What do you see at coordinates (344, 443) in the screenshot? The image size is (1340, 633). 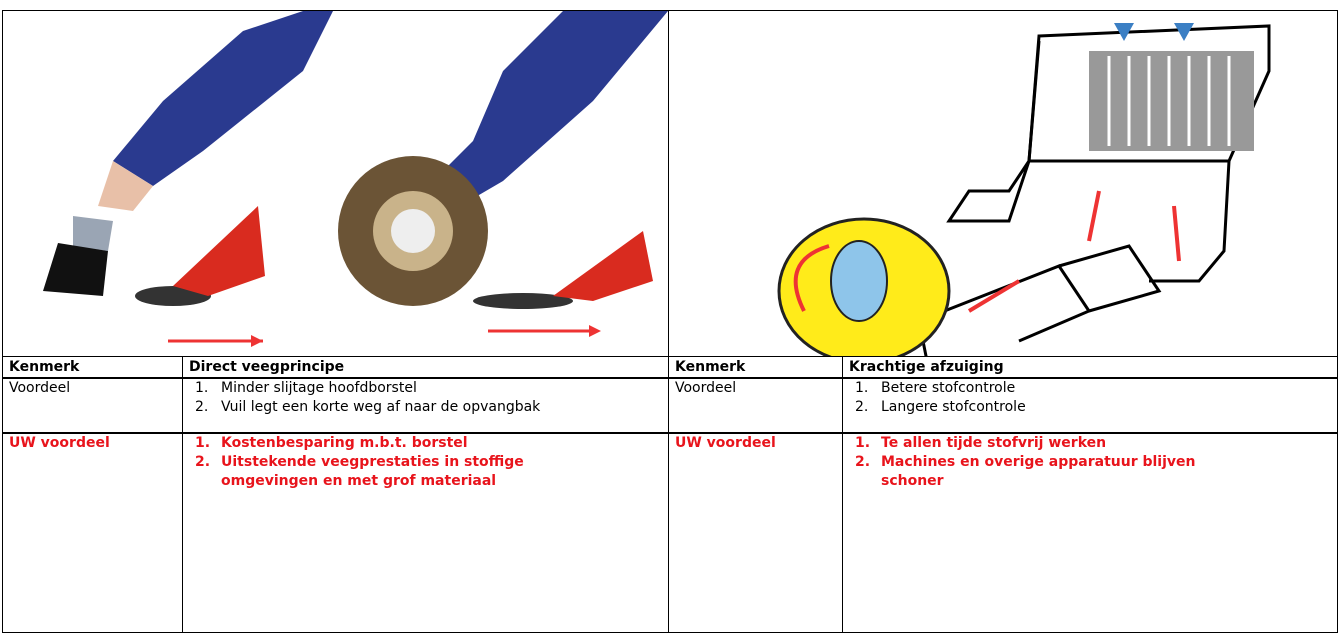 I see `list-text: Kostenbesparing m.b.t. borstel` at bounding box center [344, 443].